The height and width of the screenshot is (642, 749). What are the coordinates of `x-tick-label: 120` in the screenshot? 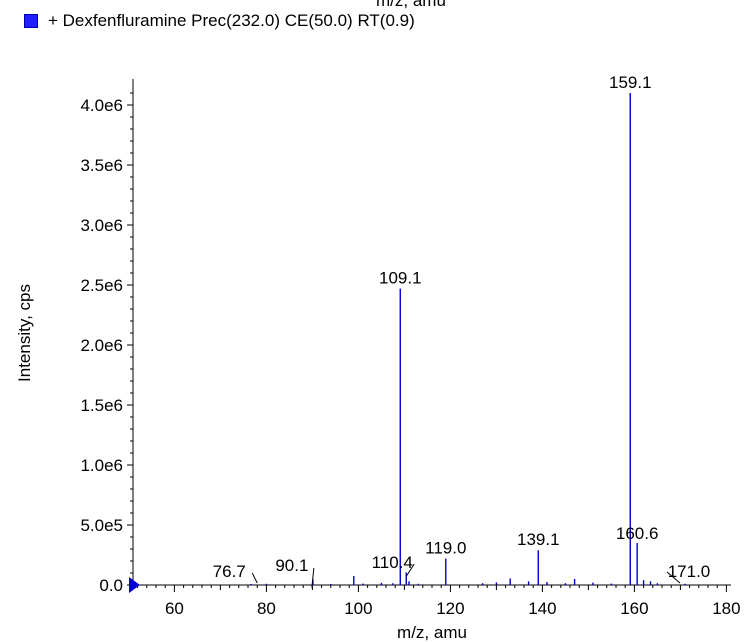 It's located at (450, 608).